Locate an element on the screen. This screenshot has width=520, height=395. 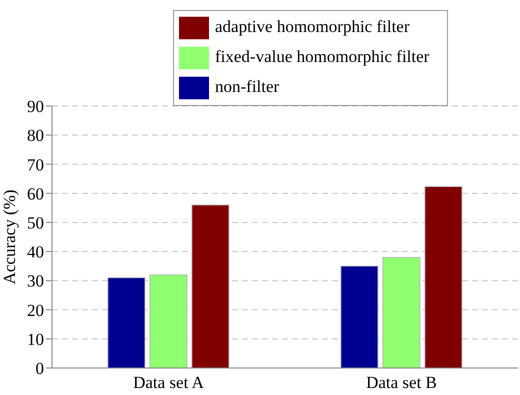
y-tick-label: 0 is located at coordinates (40, 368).